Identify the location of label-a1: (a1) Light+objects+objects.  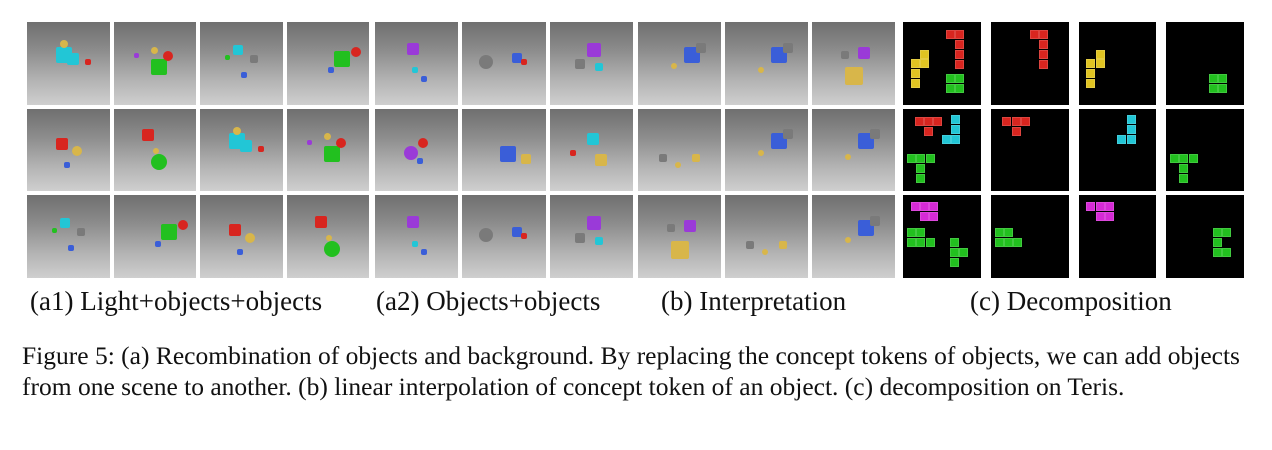
(176, 301).